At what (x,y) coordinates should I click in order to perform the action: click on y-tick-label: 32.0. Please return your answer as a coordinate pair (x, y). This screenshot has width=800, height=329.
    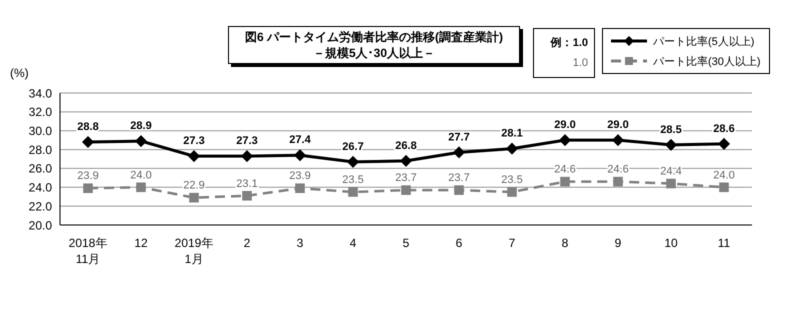
    Looking at the image, I should click on (40, 112).